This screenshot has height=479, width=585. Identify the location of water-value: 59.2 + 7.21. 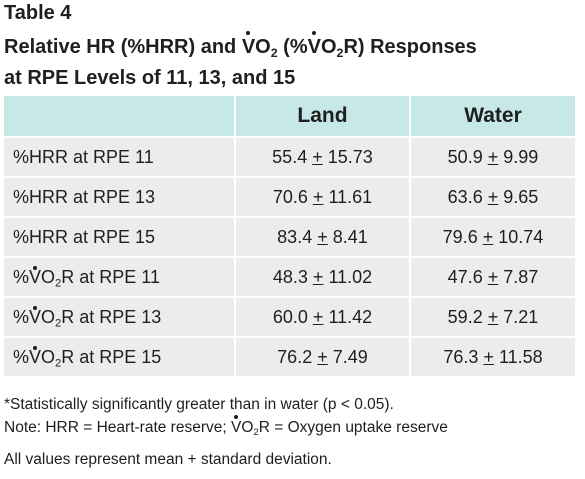
(492, 316).